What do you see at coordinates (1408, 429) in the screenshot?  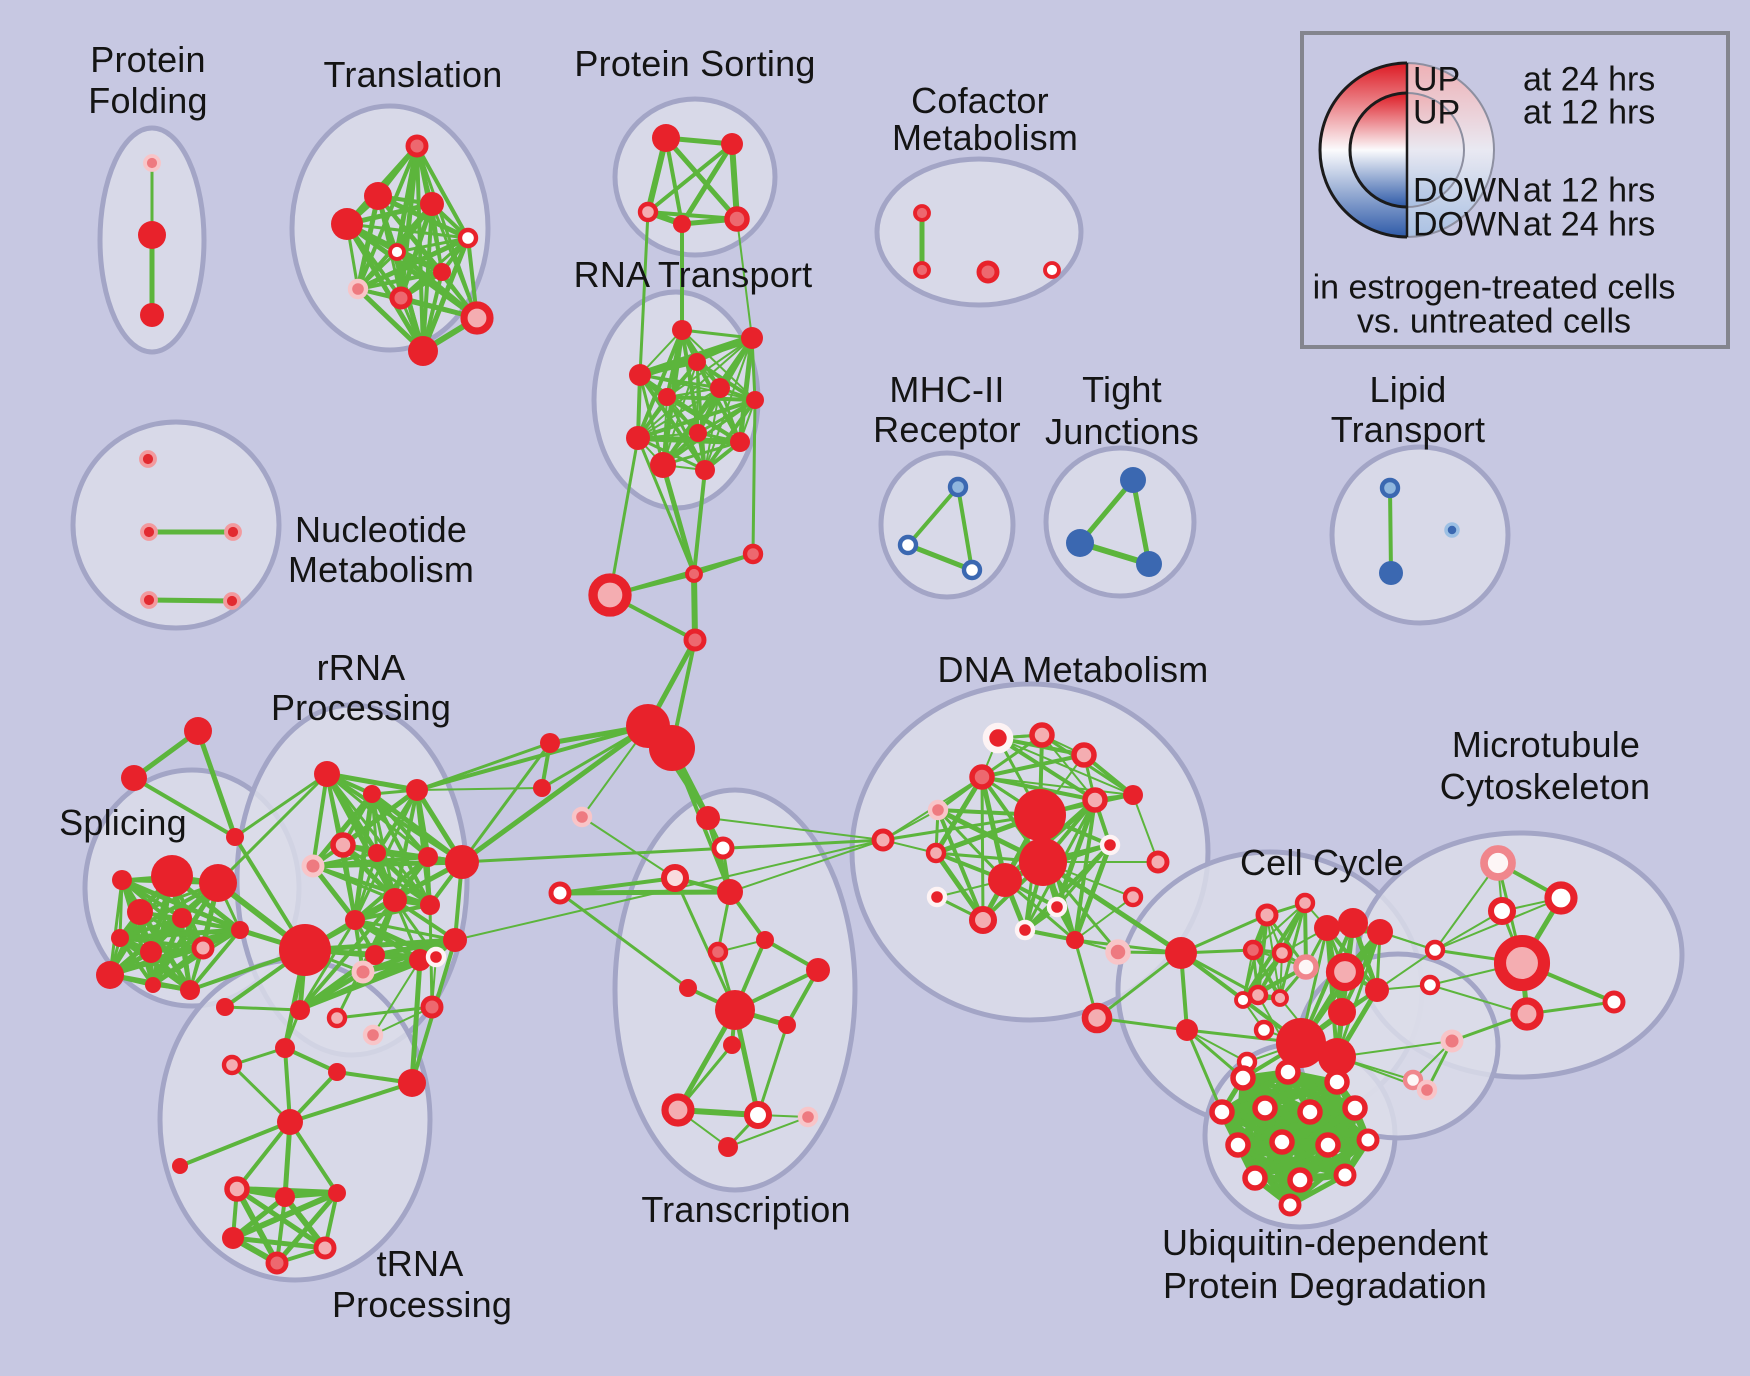 I see `cluster-label-lipid-transport-line2: Transport` at bounding box center [1408, 429].